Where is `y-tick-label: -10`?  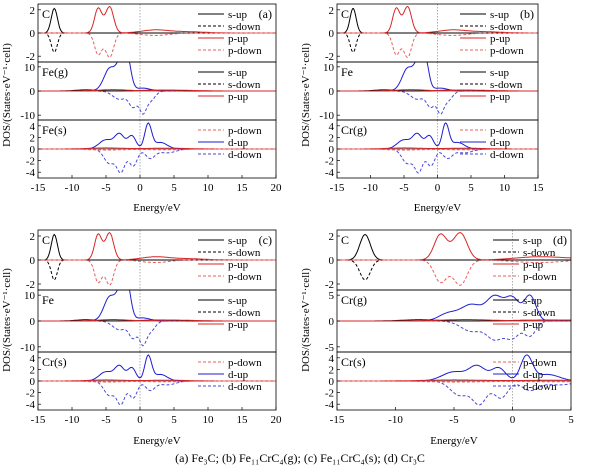 y-tick-label: -10 is located at coordinates (326, 116).